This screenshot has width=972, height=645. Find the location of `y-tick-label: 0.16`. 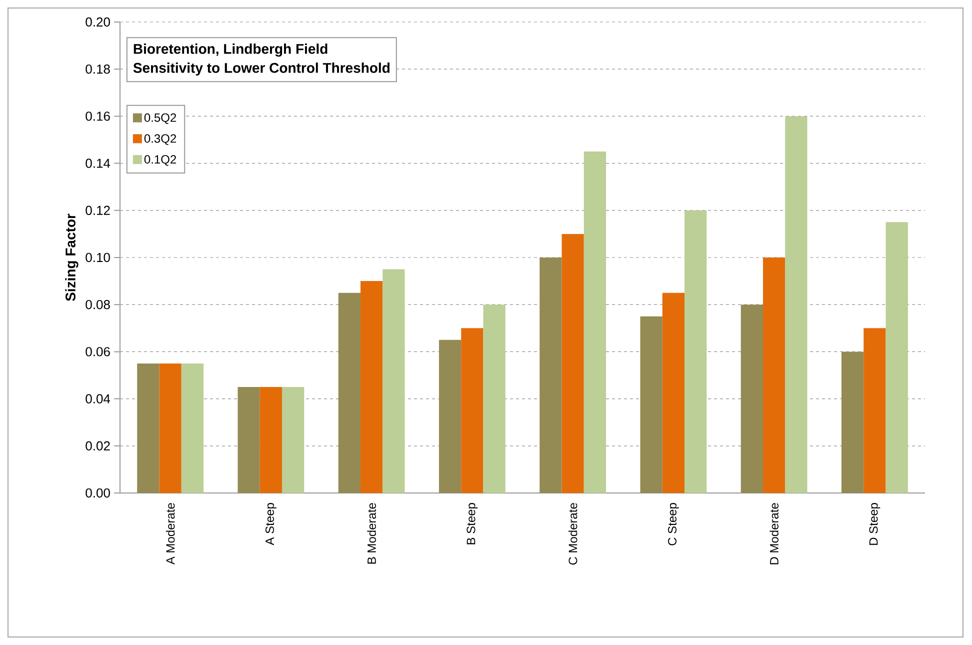

y-tick-label: 0.16 is located at coordinates (98, 116).